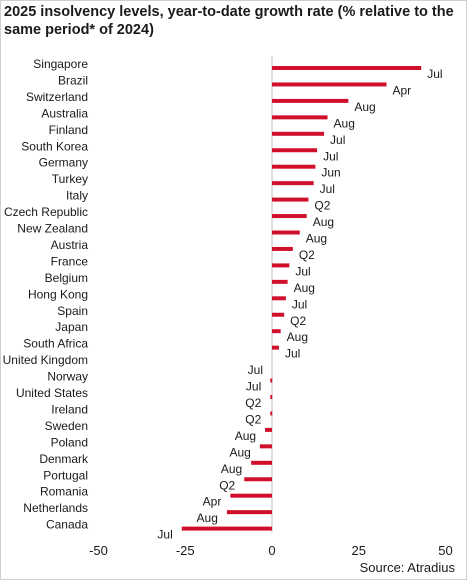 This screenshot has height=580, width=467. Describe the element at coordinates (98, 550) in the screenshot. I see `x-tick-label: -50` at that location.